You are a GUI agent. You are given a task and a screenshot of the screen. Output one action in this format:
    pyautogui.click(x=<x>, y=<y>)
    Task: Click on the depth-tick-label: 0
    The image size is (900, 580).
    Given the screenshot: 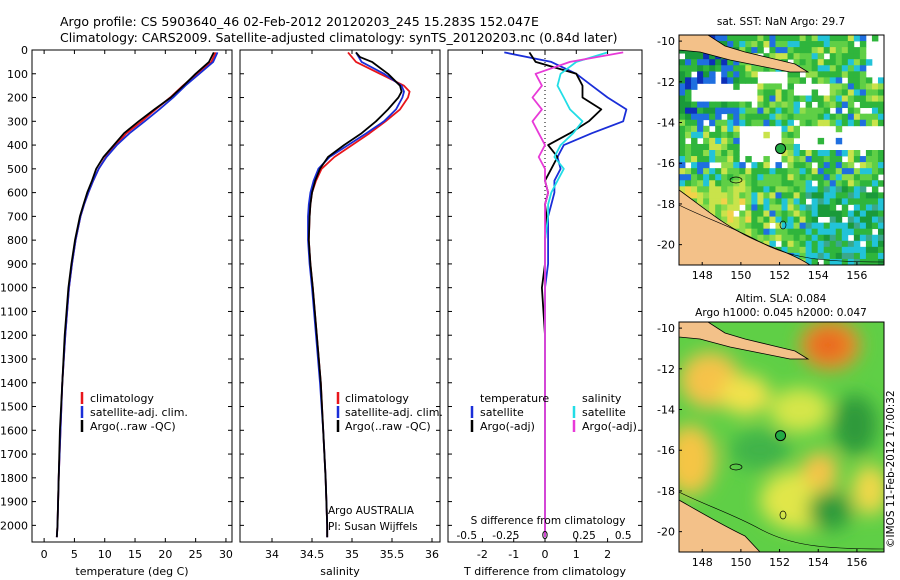 What is the action you would take?
    pyautogui.click(x=24, y=50)
    